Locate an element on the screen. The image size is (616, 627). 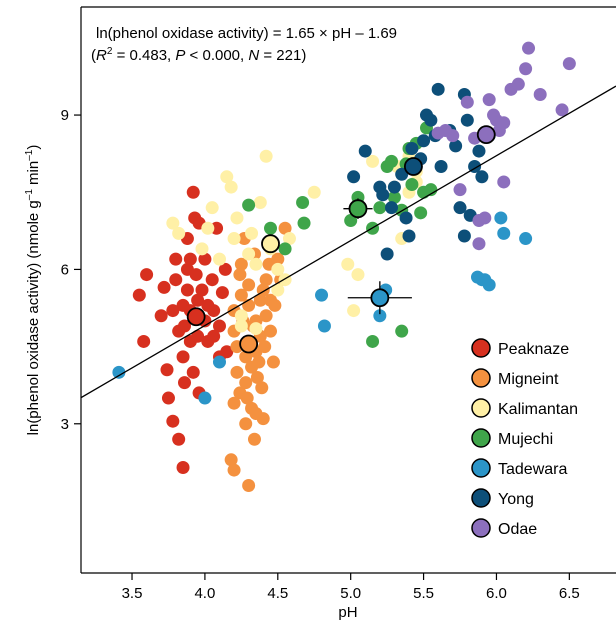
x-tick-label: 5.0 is located at coordinates (350, 593).